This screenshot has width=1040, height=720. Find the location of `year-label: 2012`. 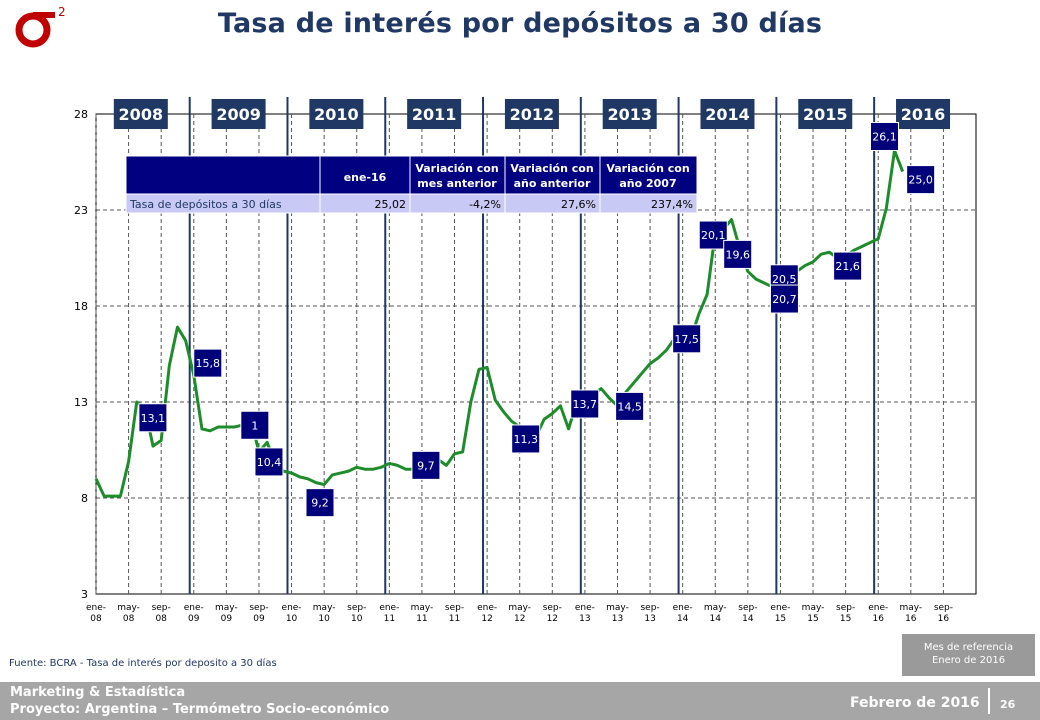

year-label: 2012 is located at coordinates (532, 114).